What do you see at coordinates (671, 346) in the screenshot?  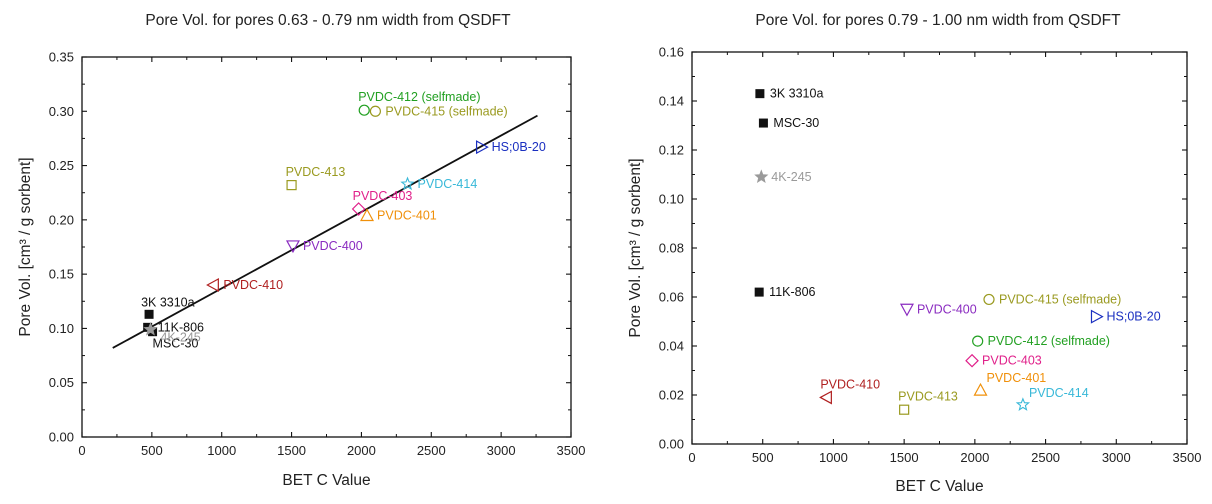 I see `y-tick-label: 0.04` at bounding box center [671, 346].